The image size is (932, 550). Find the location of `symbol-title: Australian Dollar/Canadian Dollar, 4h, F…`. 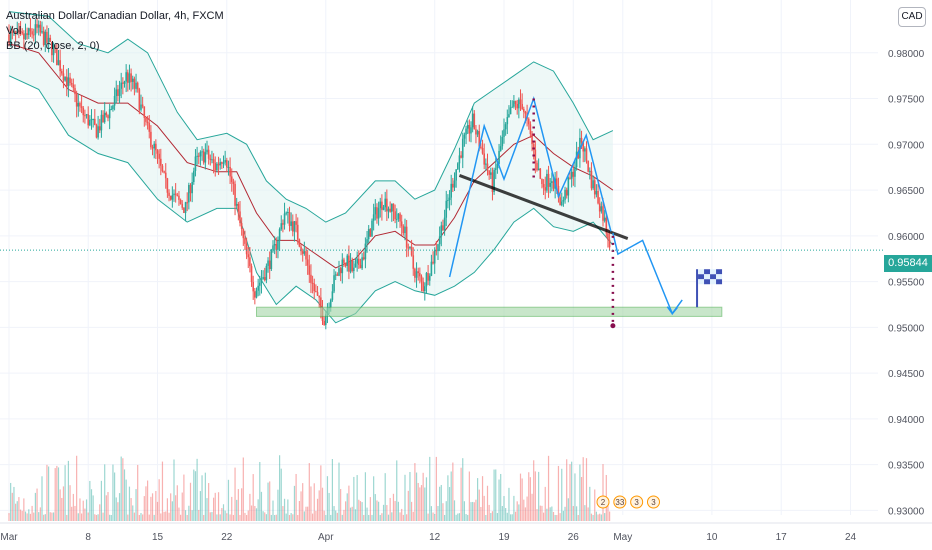

symbol-title: Australian Dollar/Canadian Dollar, 4h, F… is located at coordinates (115, 16).